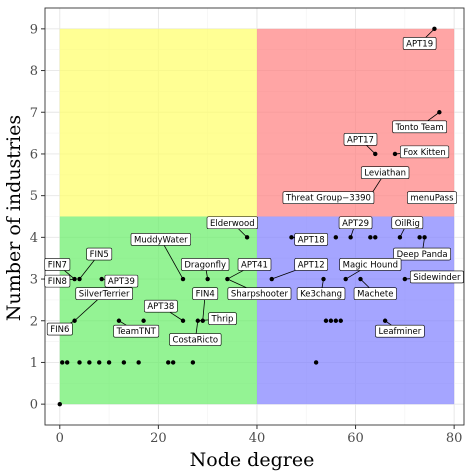  Describe the element at coordinates (375, 295) in the screenshot. I see `point-label-text: Machete` at that location.